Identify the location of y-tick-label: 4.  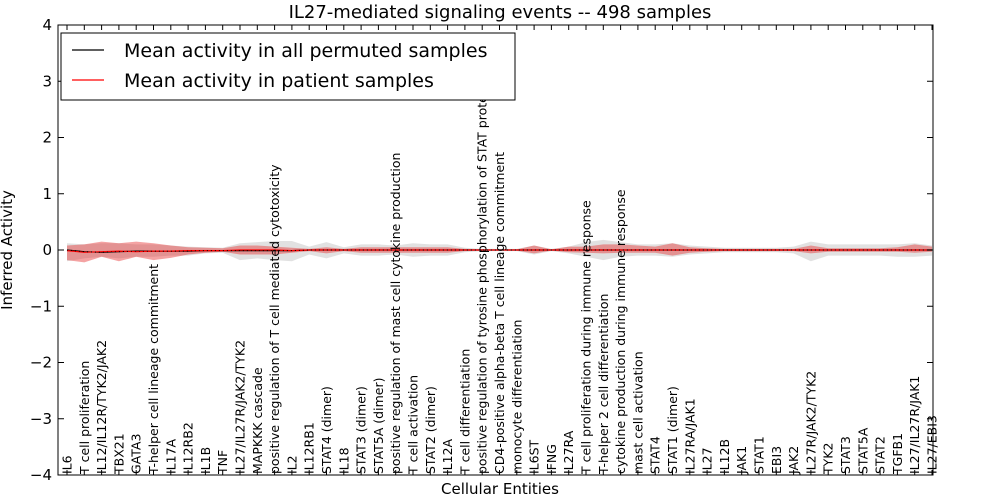
(47, 25).